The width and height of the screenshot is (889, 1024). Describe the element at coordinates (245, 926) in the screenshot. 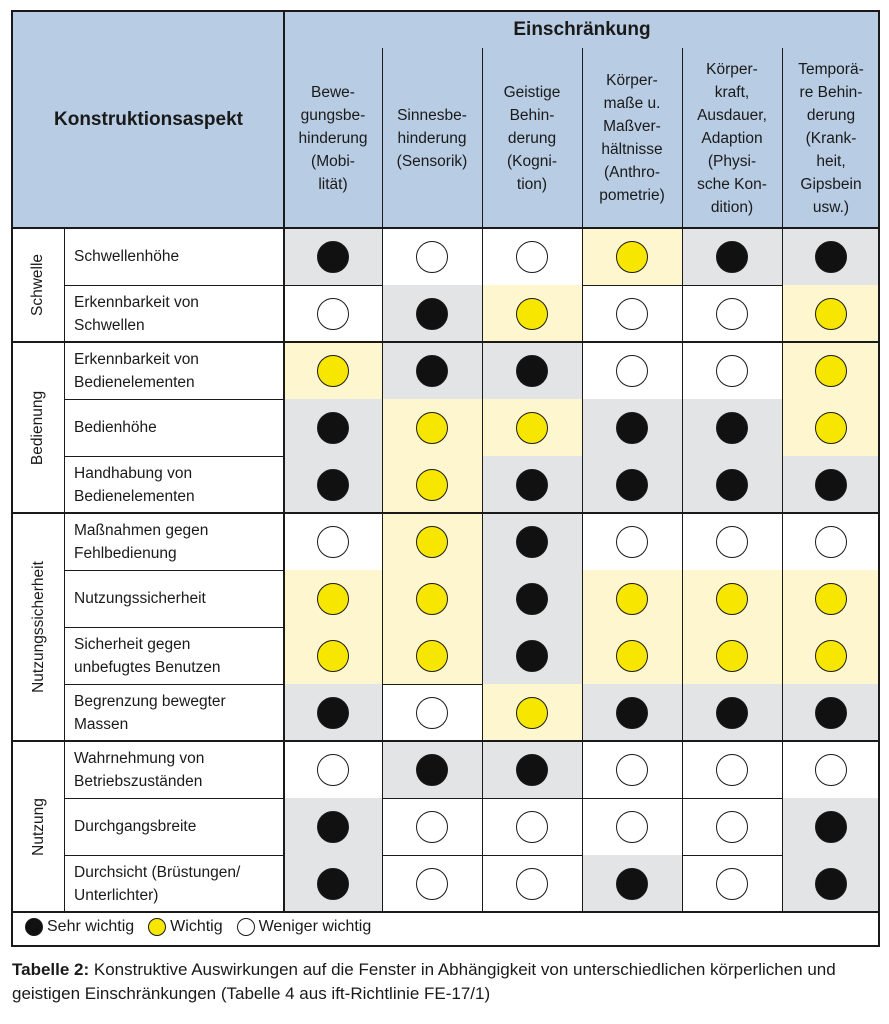

I see `legend-white-dot-icon` at that location.